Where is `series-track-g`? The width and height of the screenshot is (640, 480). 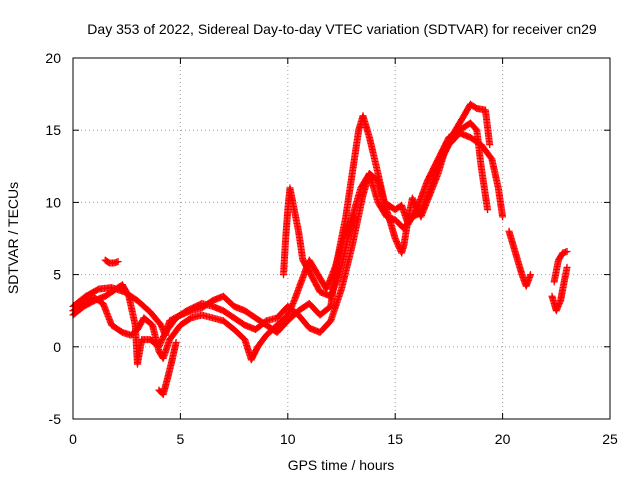 series-track-g is located at coordinates (560, 266).